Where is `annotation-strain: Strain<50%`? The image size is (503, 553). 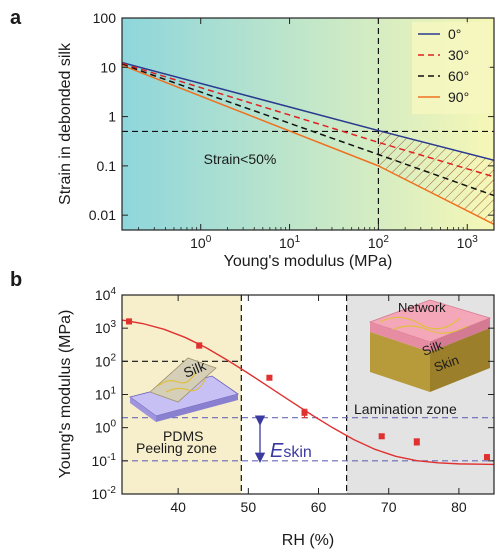
annotation-strain: Strain<50% is located at coordinates (240, 159).